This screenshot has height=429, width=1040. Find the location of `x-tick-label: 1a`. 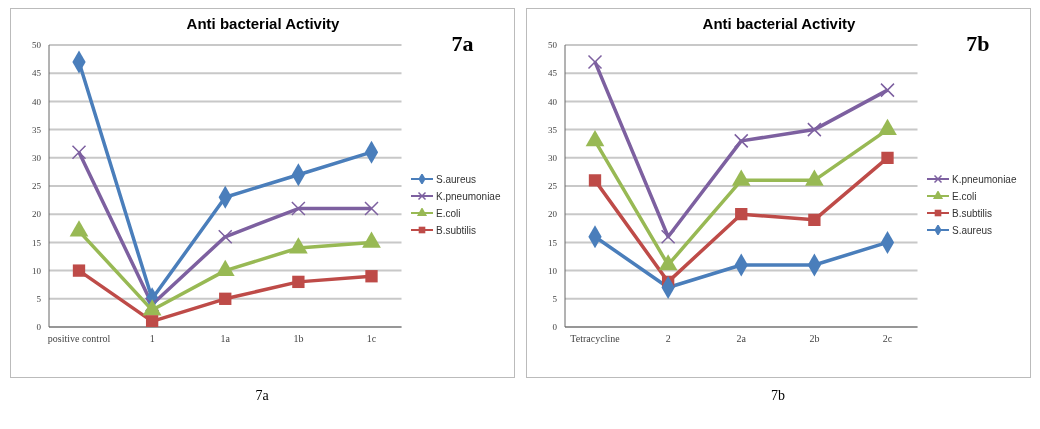

x-tick-label: 1a is located at coordinates (225, 339).